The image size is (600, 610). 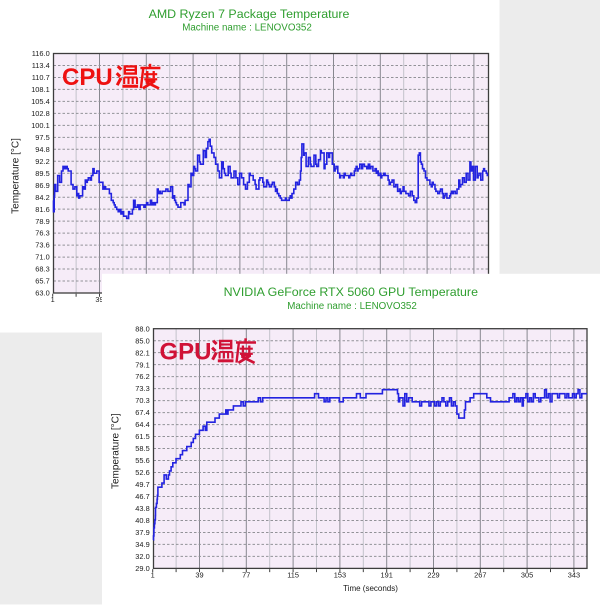 I want to click on svg-text: 64.4, so click(x=142, y=424).